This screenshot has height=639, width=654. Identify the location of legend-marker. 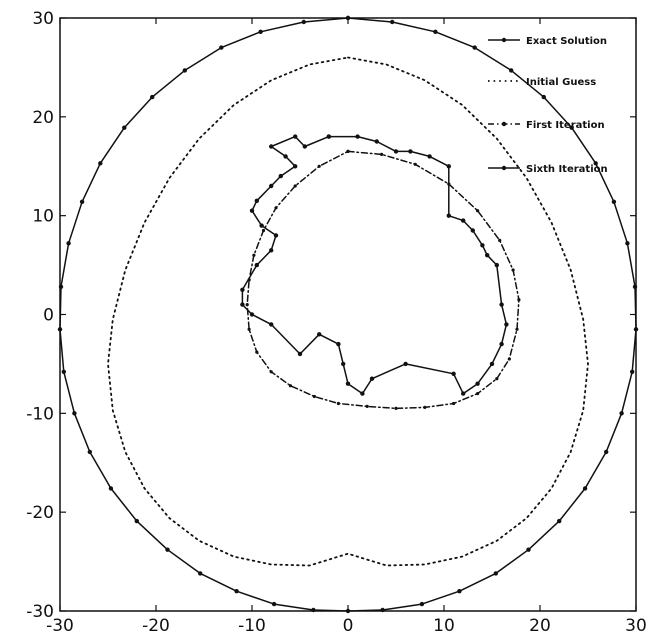
(504, 168).